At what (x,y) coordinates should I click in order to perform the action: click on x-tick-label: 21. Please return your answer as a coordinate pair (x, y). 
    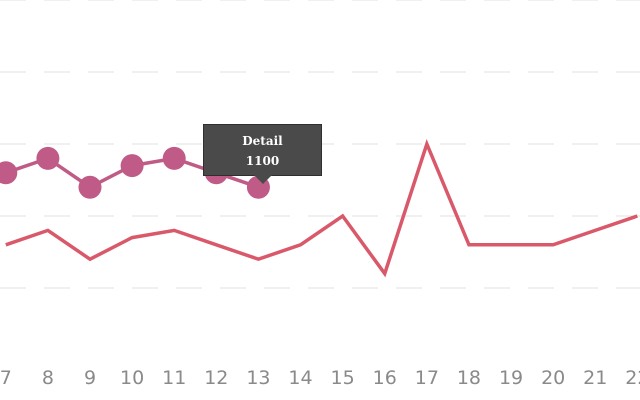
    Looking at the image, I should click on (595, 378).